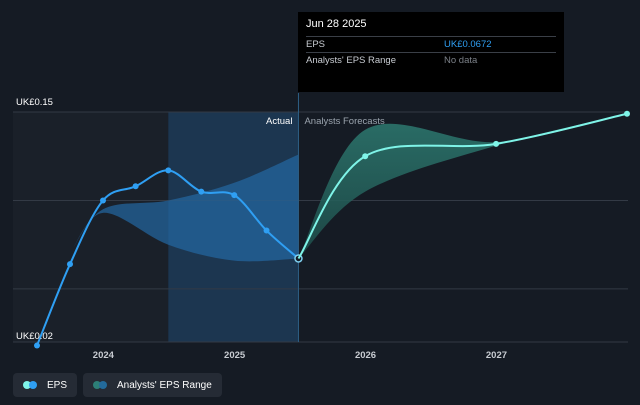 This screenshot has height=405, width=640. Describe the element at coordinates (496, 355) in the screenshot. I see `x-tick-label: 2027` at that location.